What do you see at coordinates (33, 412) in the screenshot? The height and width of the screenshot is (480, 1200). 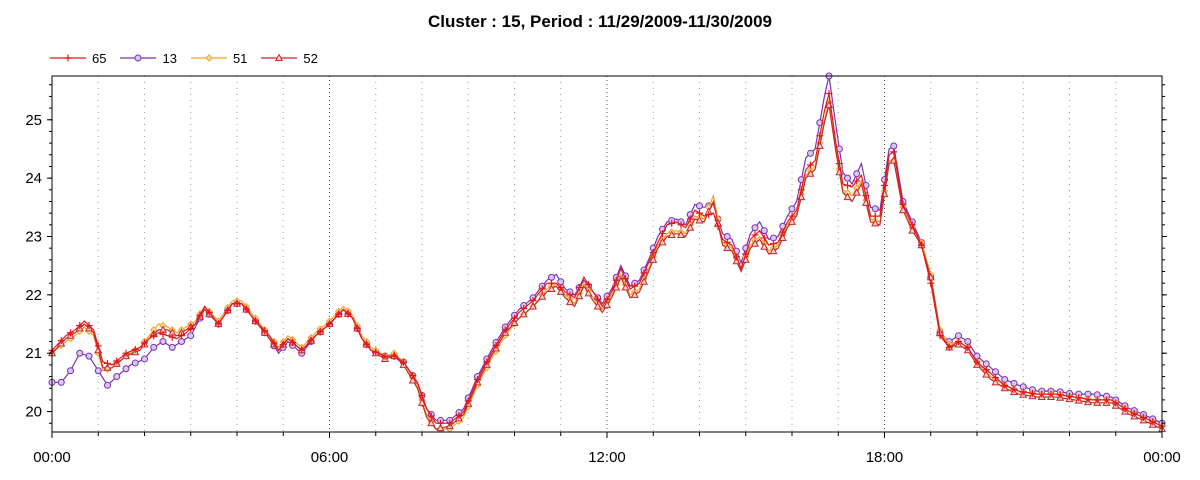 I see `y-tick-label: 20` at bounding box center [33, 412].